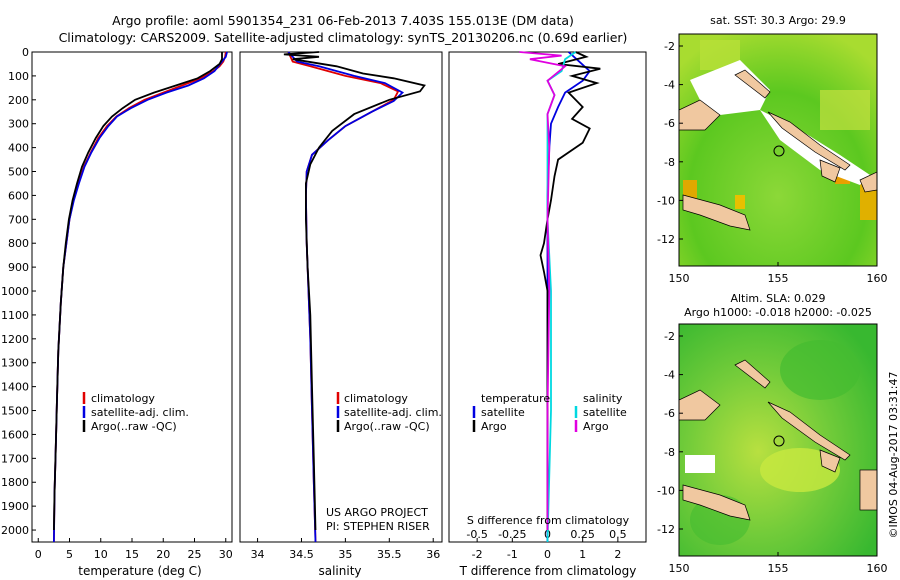  Describe the element at coordinates (618, 534) in the screenshot. I see `s-diff-tick-label: 0.5` at that location.